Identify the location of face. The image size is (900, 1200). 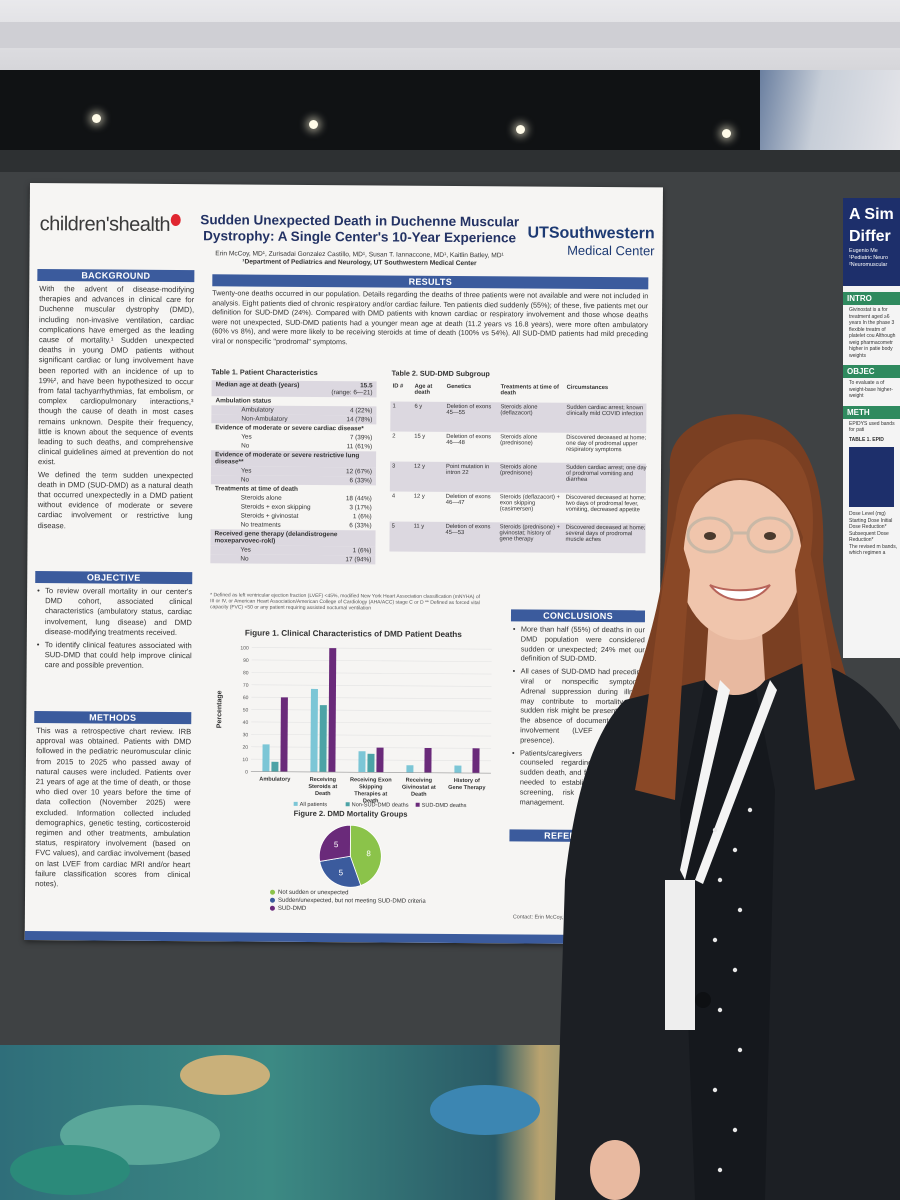
(740, 560).